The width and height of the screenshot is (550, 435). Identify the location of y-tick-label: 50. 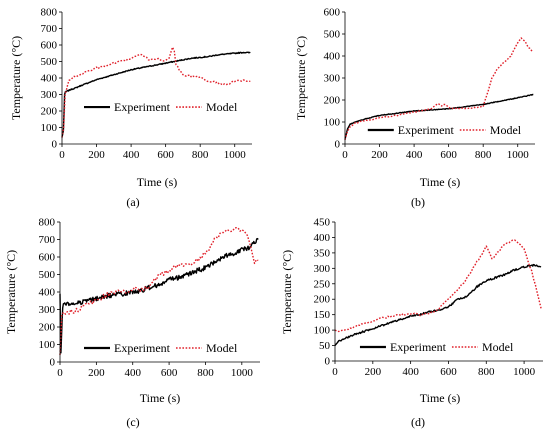
(325, 346).